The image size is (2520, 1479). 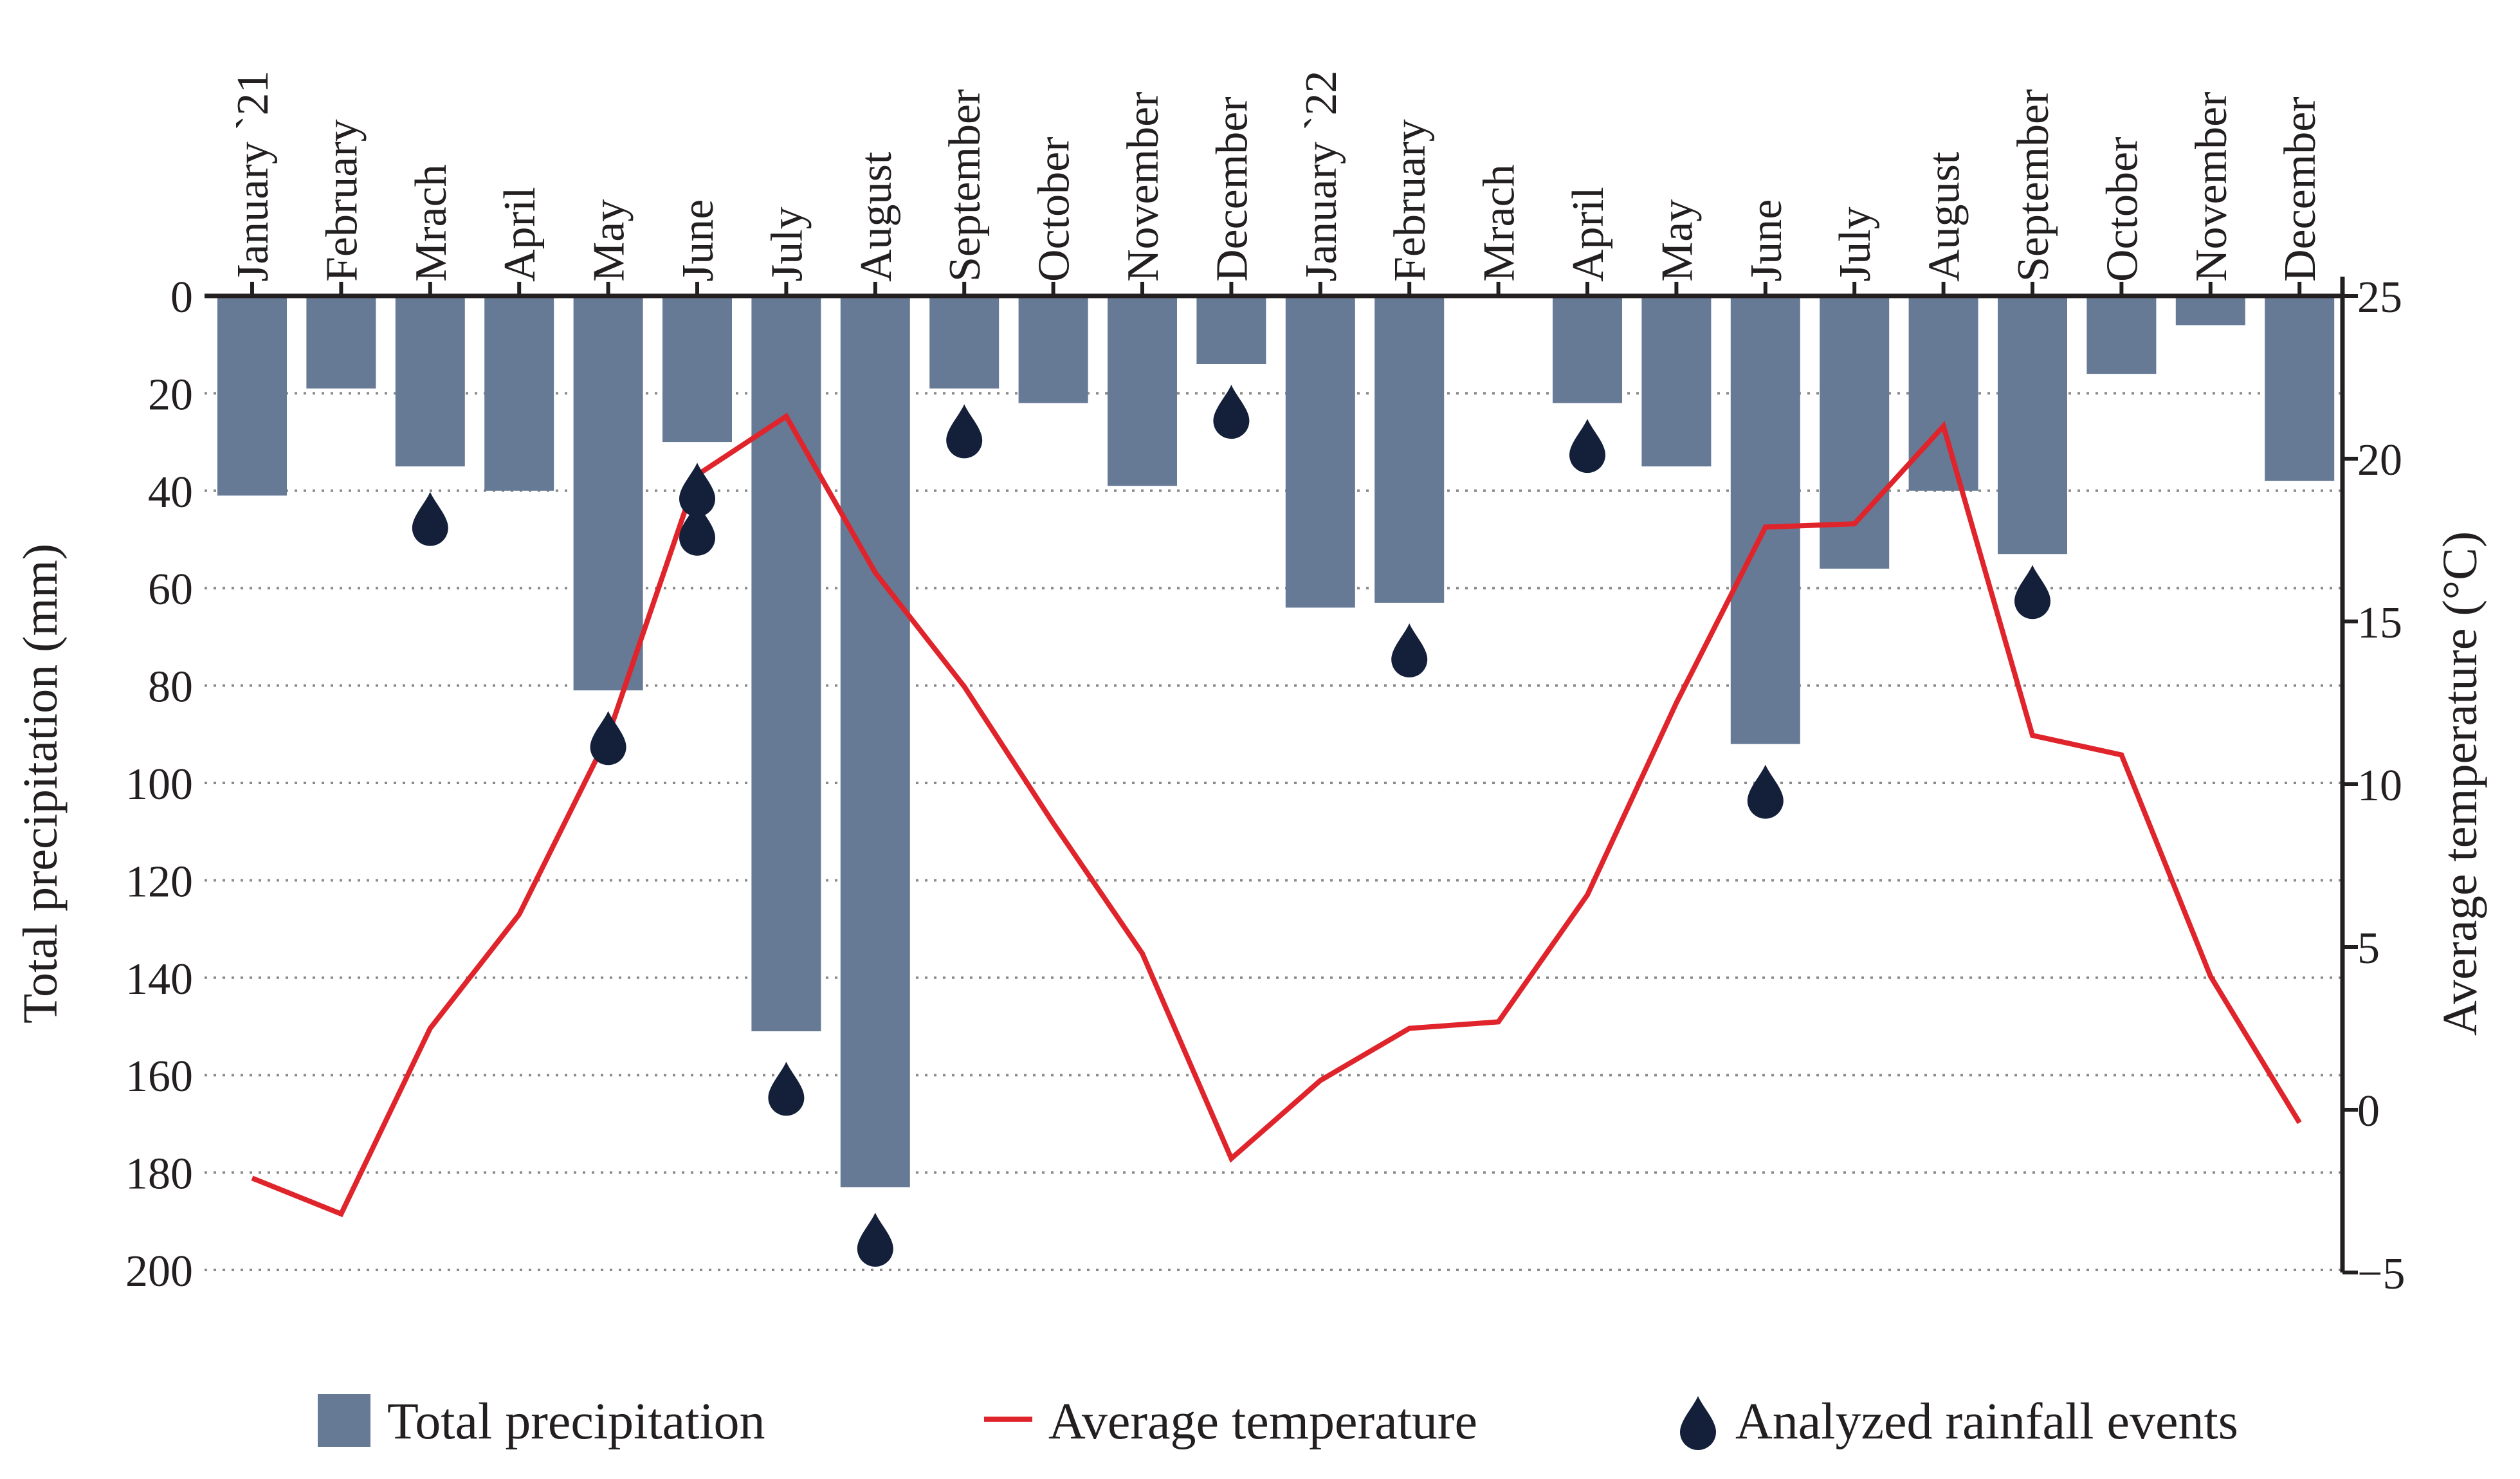 What do you see at coordinates (41, 784) in the screenshot?
I see `left-axis-title: Total precipitation (mm)` at bounding box center [41, 784].